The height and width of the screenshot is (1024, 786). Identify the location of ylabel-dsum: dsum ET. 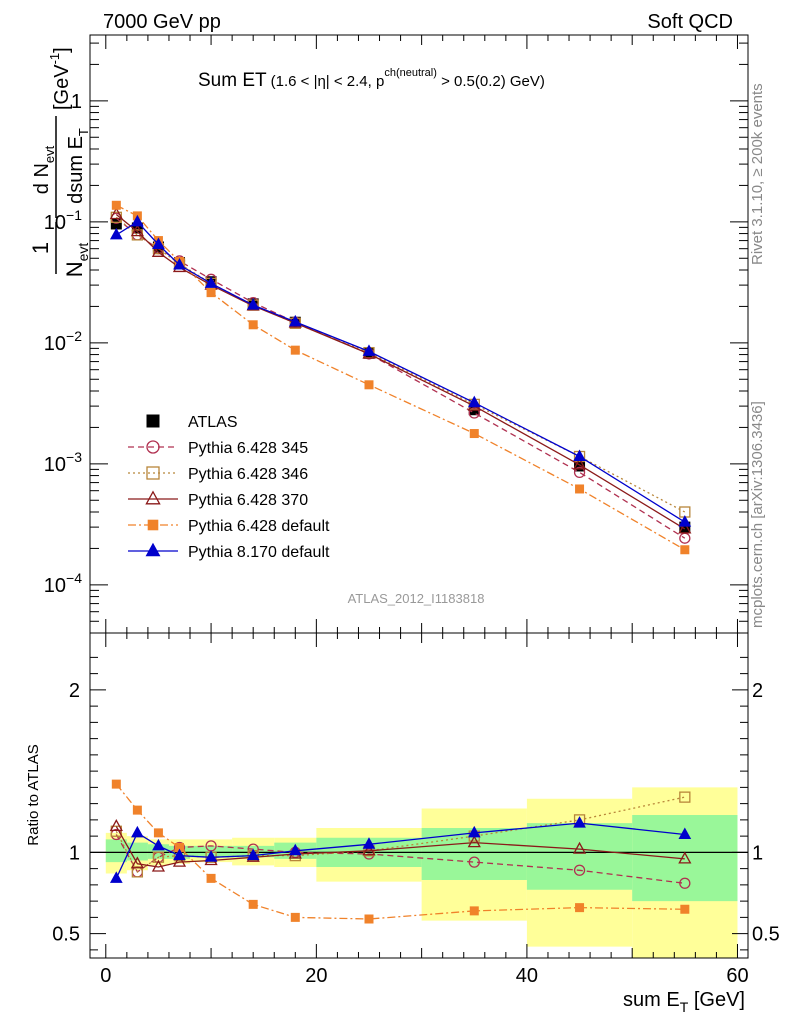
(78, 166).